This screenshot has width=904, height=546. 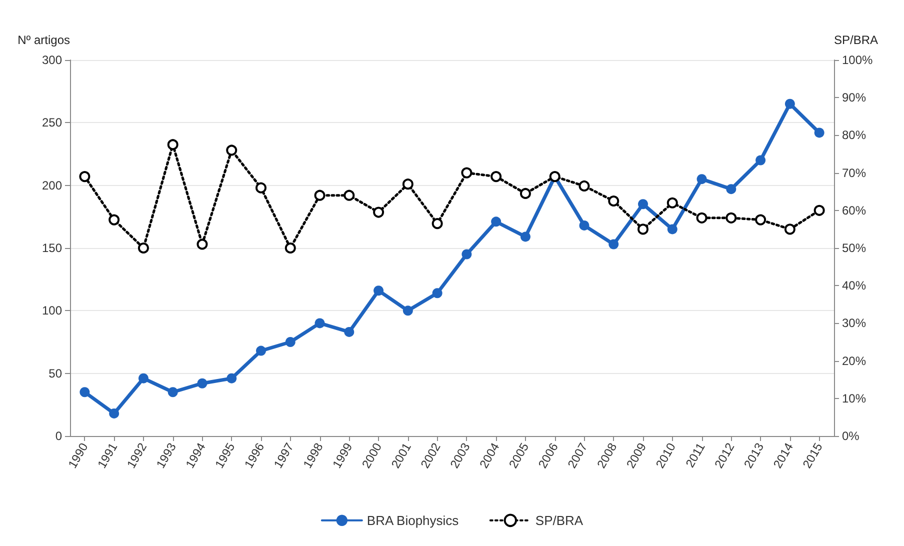 What do you see at coordinates (856, 40) in the screenshot?
I see `y2-axis-title: SP/BRA` at bounding box center [856, 40].